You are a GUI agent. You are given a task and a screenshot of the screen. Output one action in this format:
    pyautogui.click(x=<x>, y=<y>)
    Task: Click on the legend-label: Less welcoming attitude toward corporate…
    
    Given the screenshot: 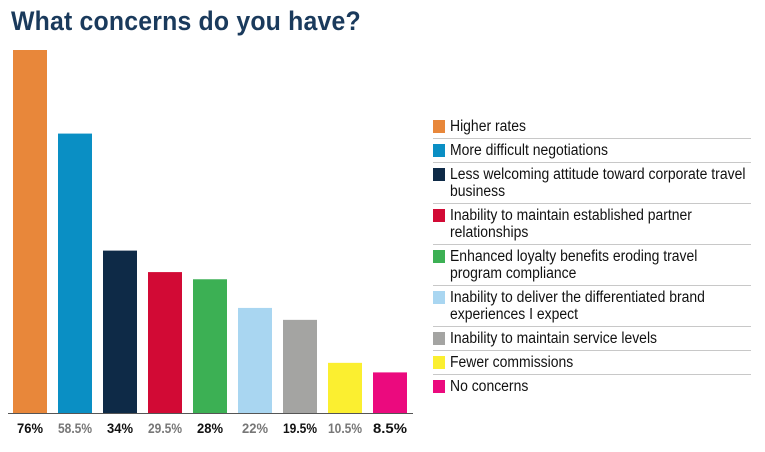 What is the action you would take?
    pyautogui.click(x=598, y=183)
    